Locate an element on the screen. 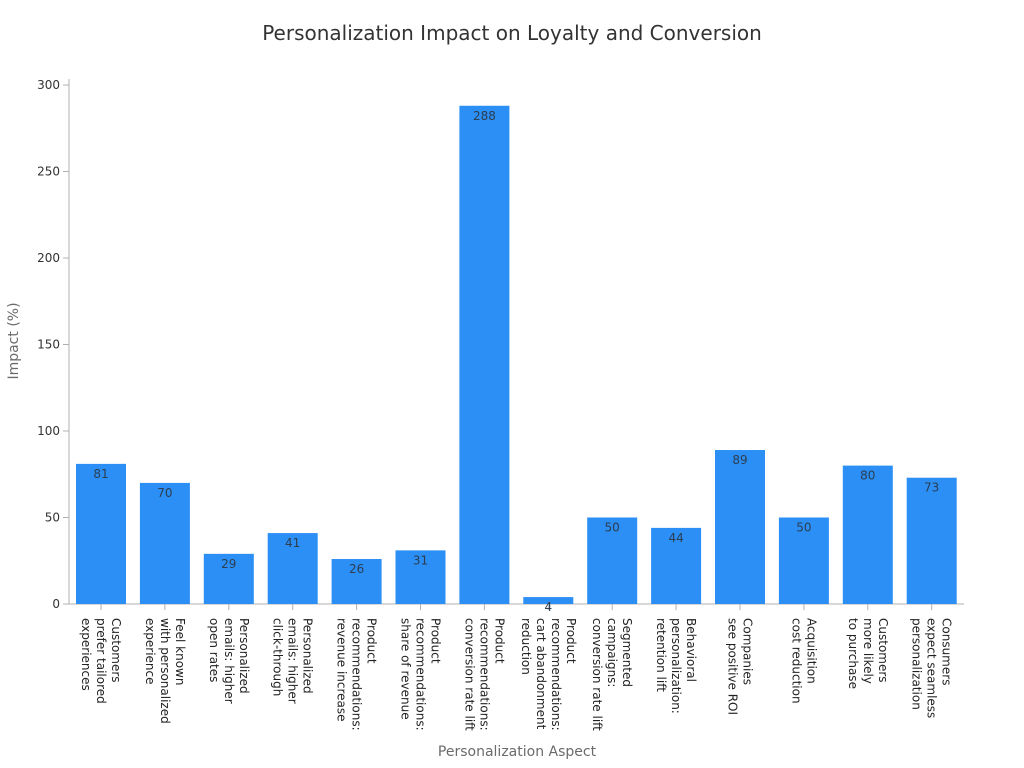 Image resolution: width=1024 pixels, height=768 pixels. y-axis-title: Impact (%) is located at coordinates (14, 340).